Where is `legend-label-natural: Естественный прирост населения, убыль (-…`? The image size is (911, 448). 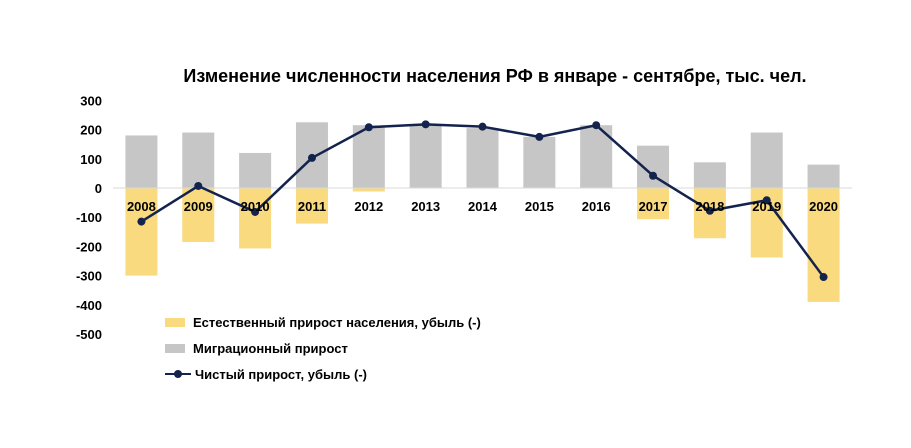
legend-label-natural: Естественный прирост населения, убыль (-… is located at coordinates (337, 322).